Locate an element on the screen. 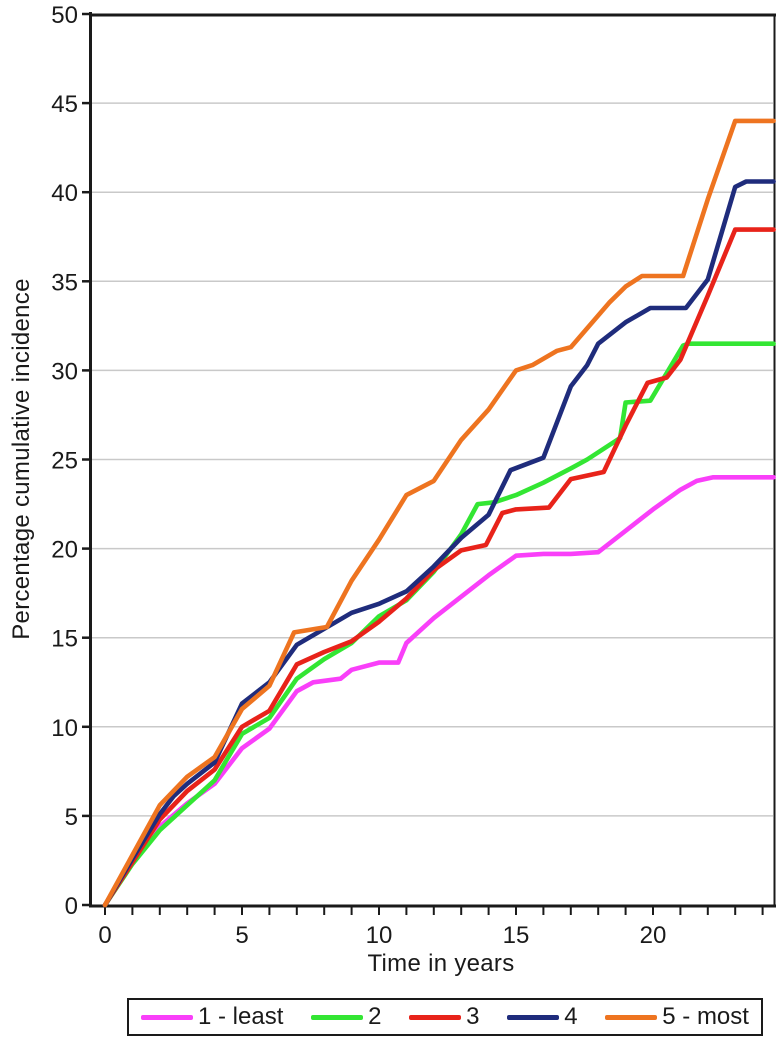  legend: 1 - least 2 3 4 5 - most is located at coordinates (445, 1017).